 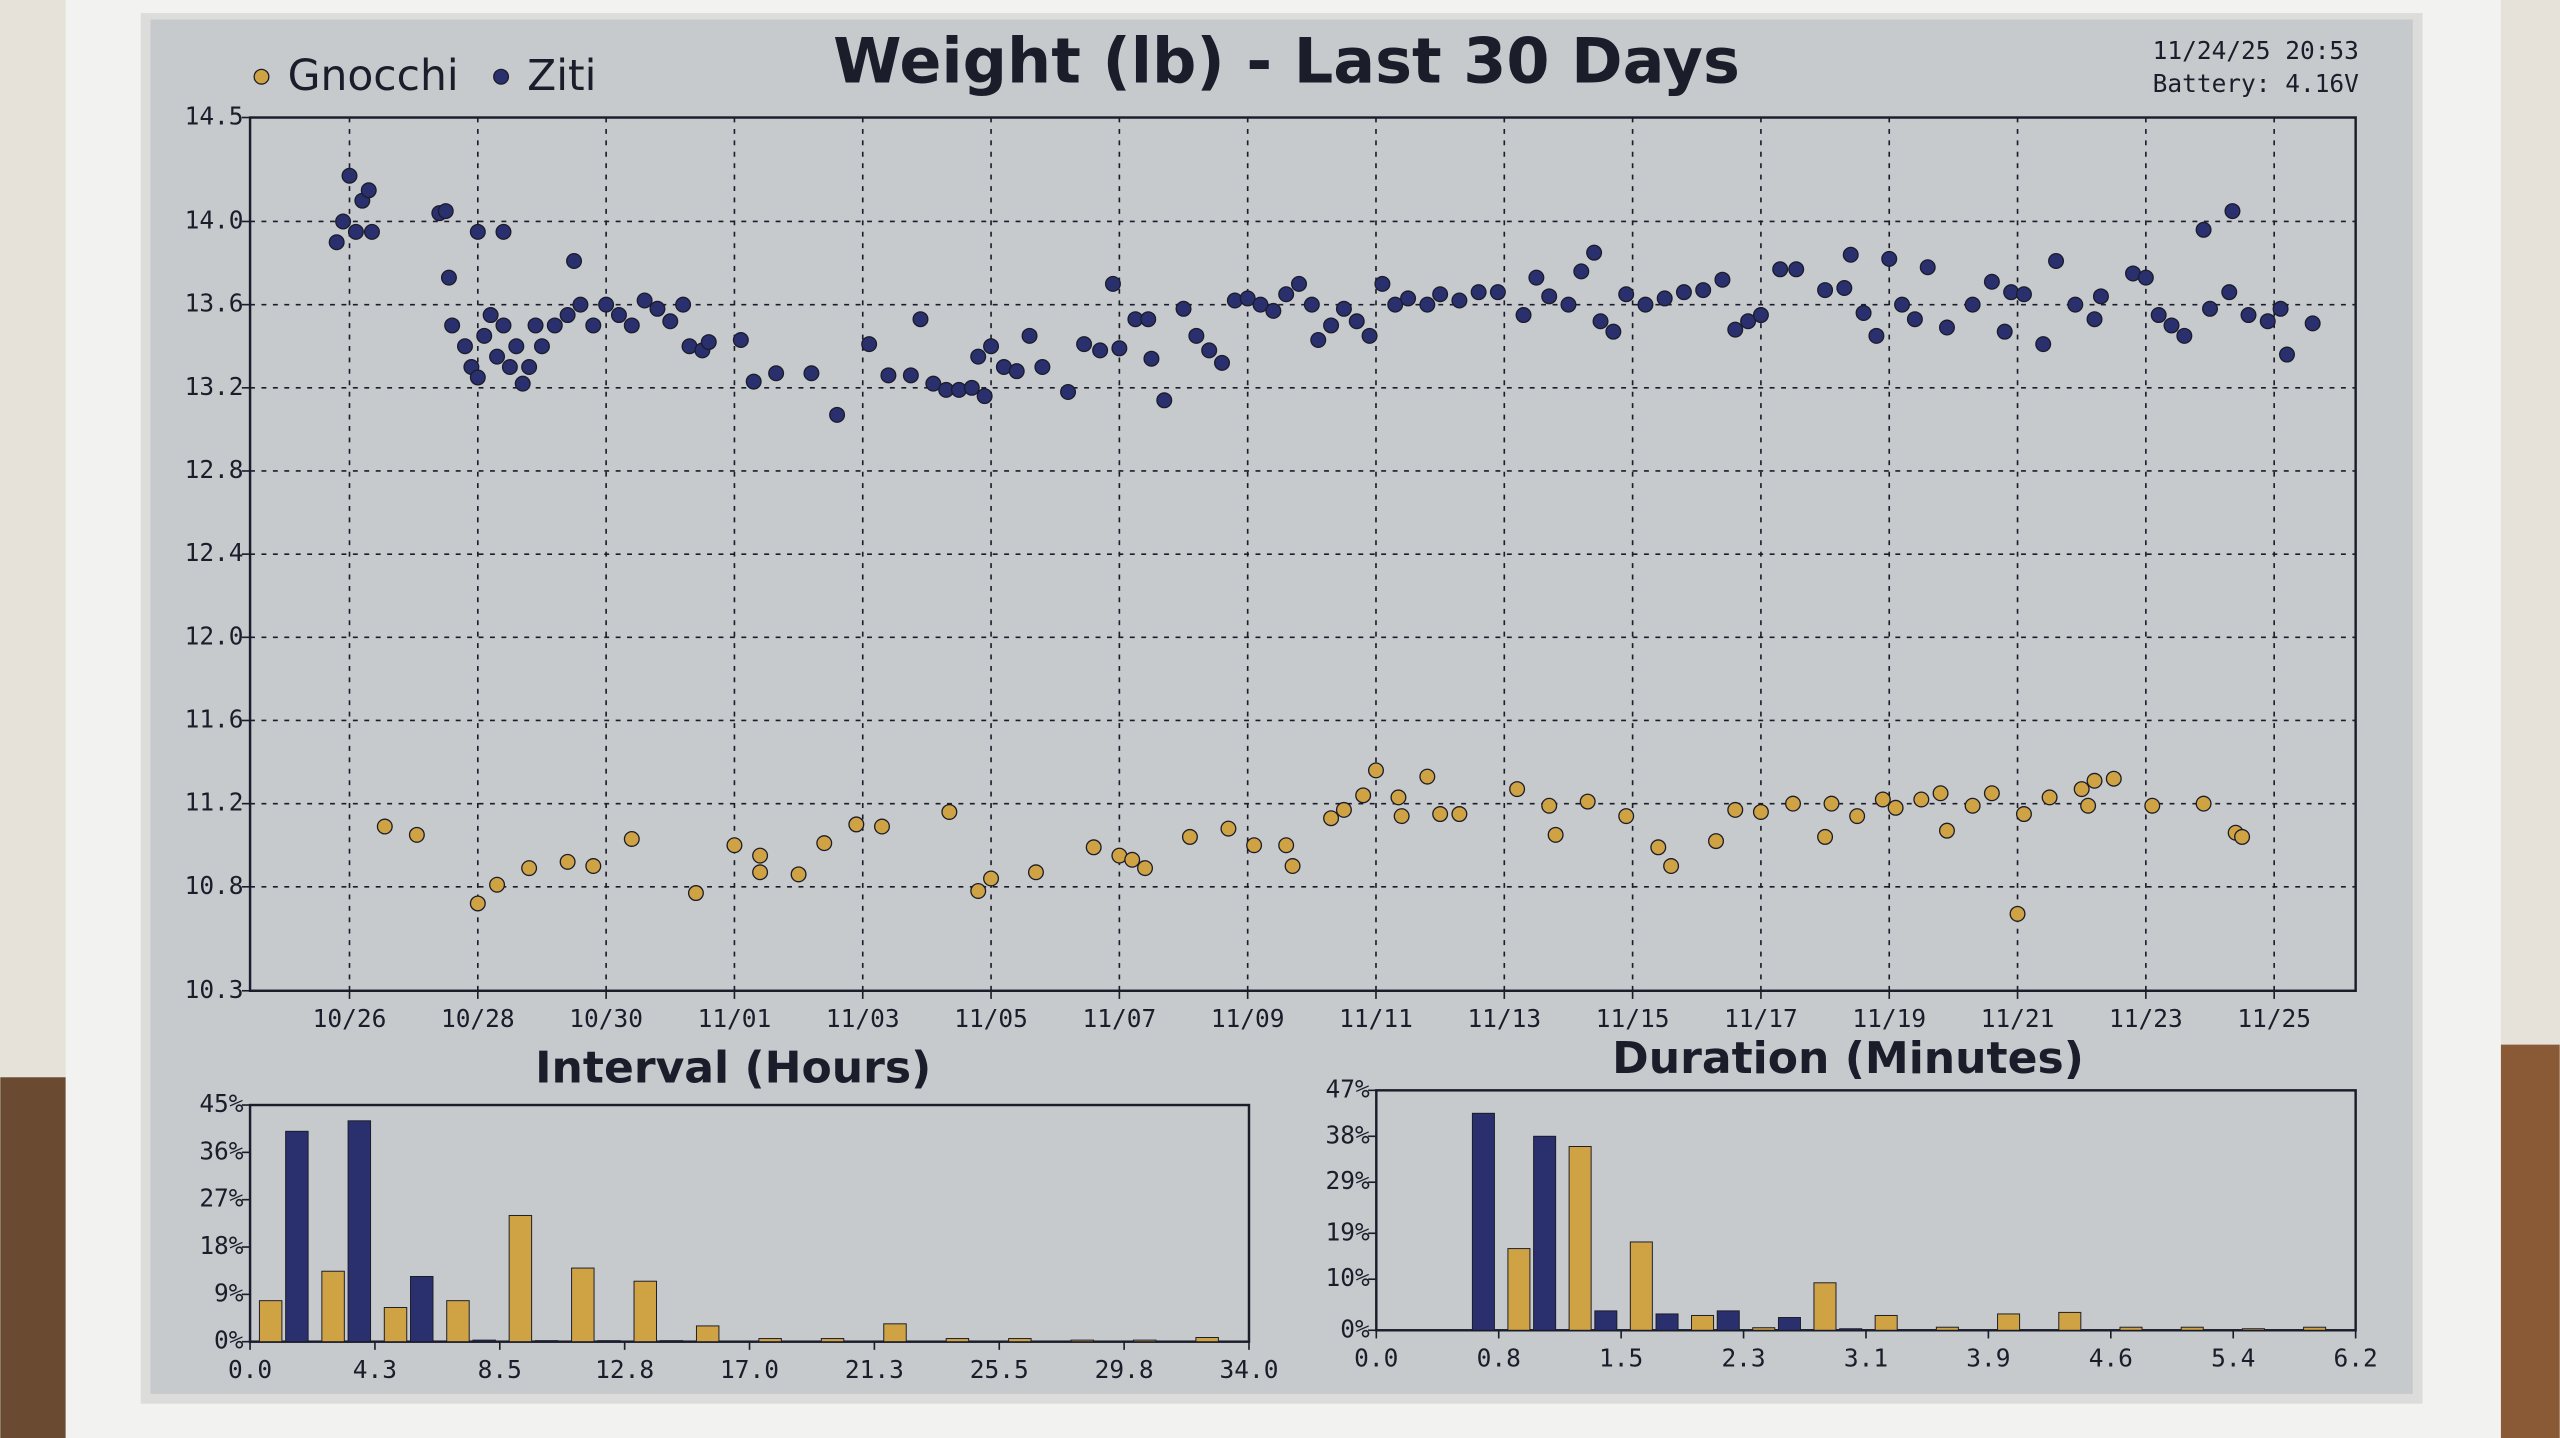 What do you see at coordinates (501, 76) in the screenshot?
I see `legend-marker` at bounding box center [501, 76].